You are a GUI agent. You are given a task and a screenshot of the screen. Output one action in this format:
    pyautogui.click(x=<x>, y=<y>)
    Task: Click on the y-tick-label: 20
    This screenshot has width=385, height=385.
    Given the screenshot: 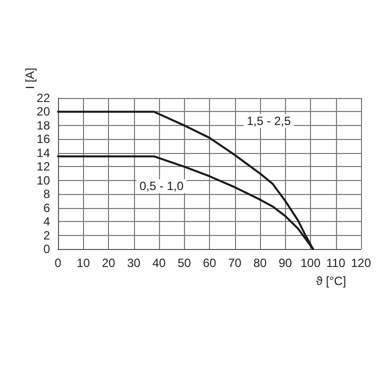 What is the action you would take?
    pyautogui.click(x=43, y=111)
    